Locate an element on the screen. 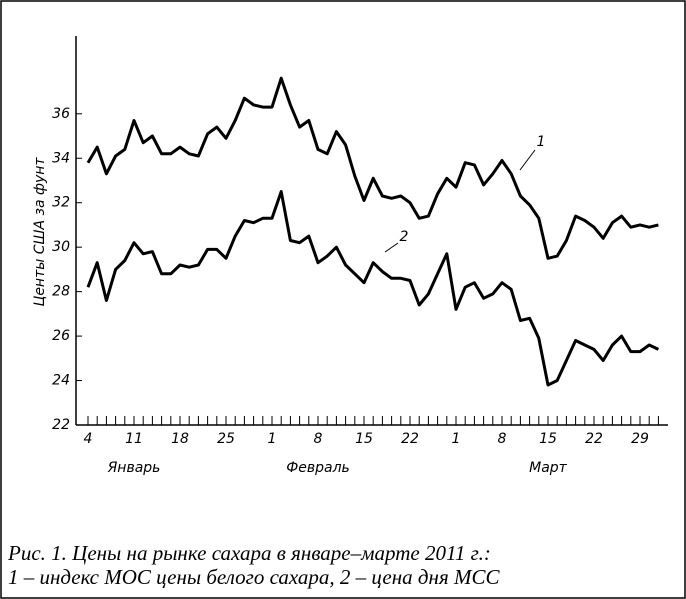 The width and height of the screenshot is (686, 599). x-tick-label: 18 is located at coordinates (180, 439).